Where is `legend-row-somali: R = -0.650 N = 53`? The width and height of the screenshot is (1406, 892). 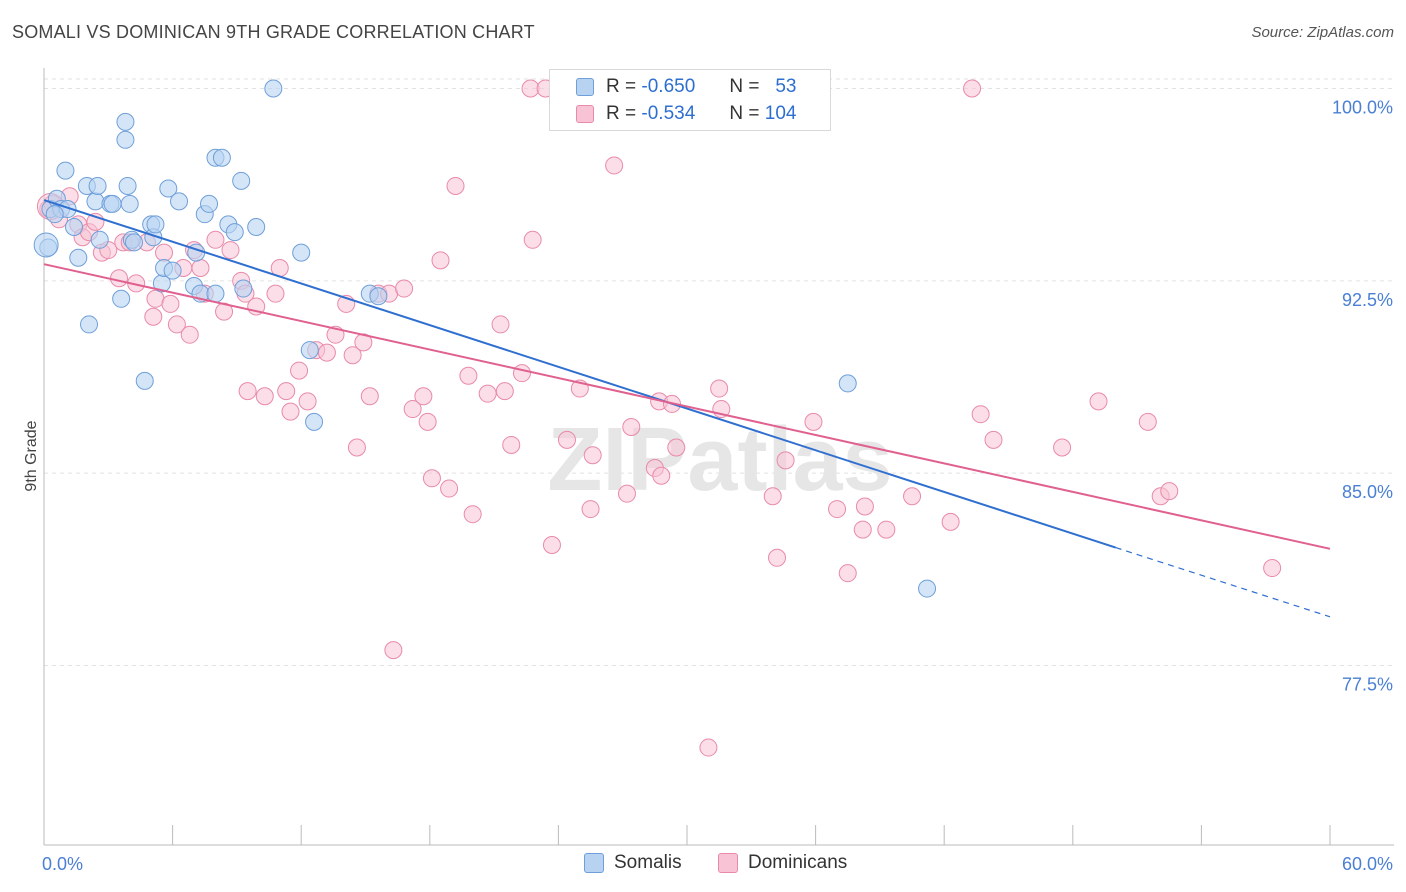 legend-row-somali: R = -0.650 N = 53 is located at coordinates (686, 87).